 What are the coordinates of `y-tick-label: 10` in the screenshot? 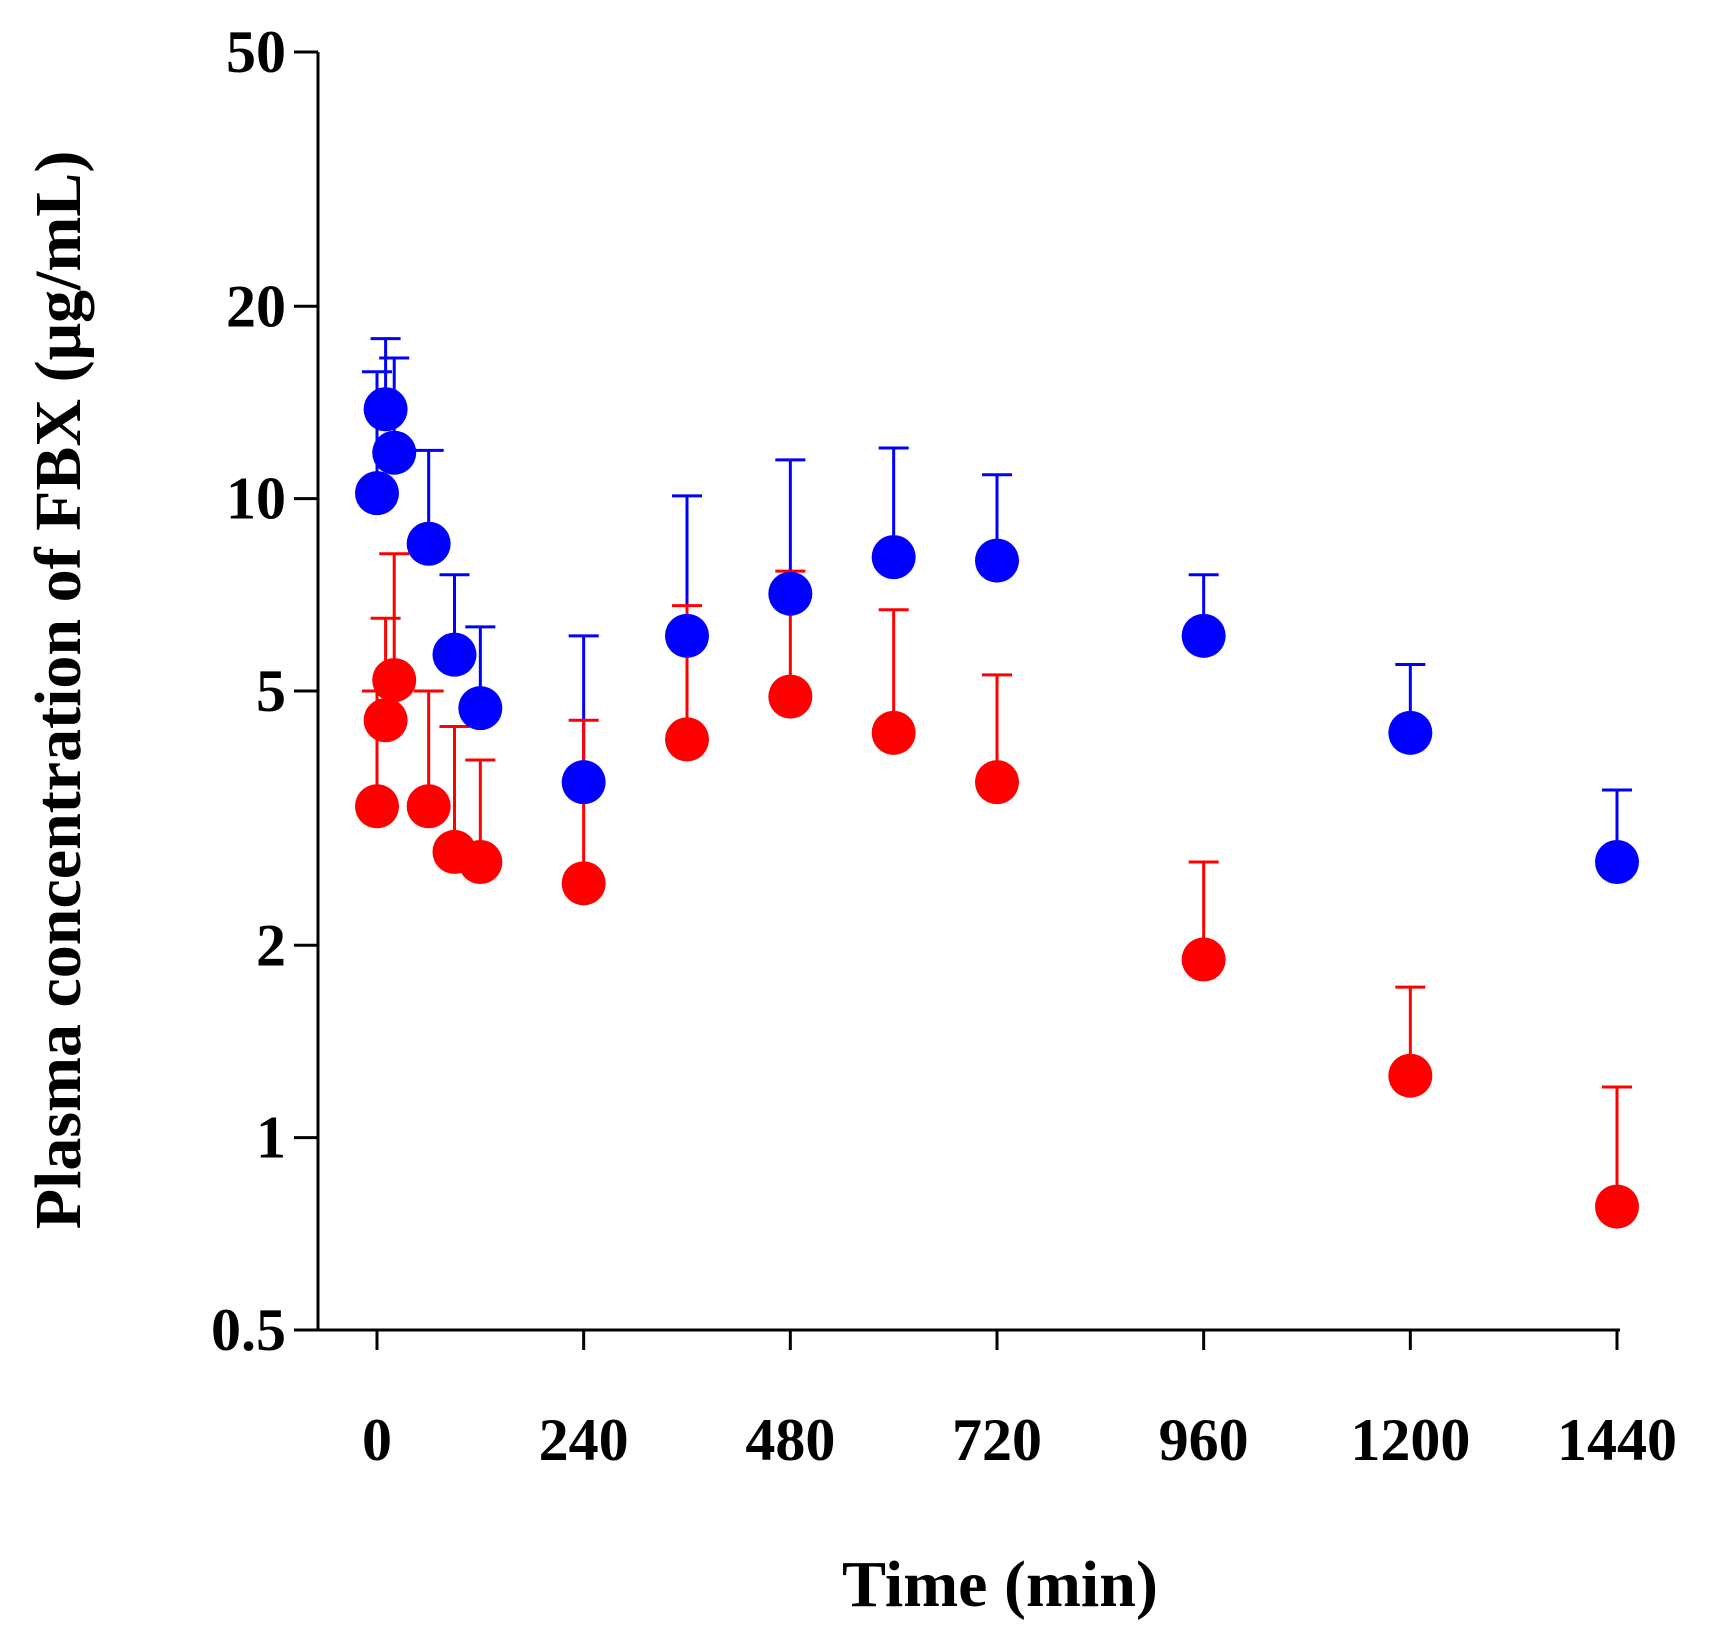 It's located at (256, 499).